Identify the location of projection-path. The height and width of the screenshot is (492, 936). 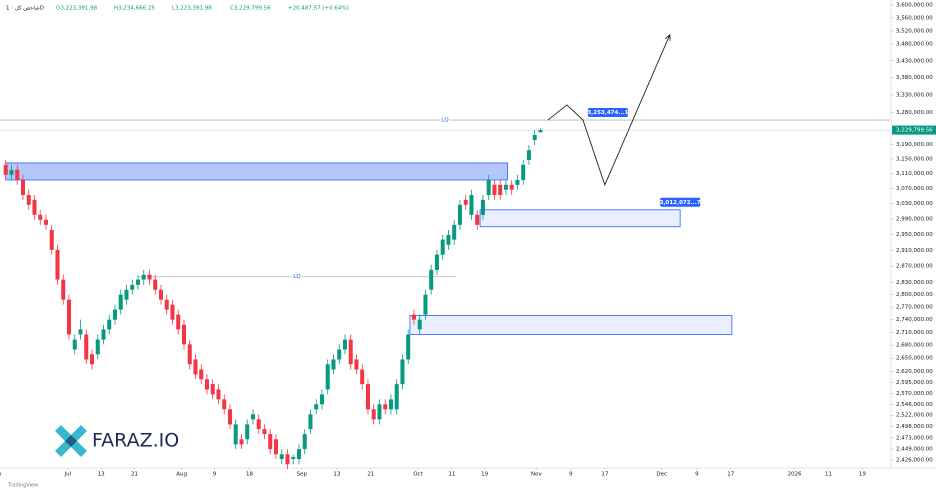
(609, 110).